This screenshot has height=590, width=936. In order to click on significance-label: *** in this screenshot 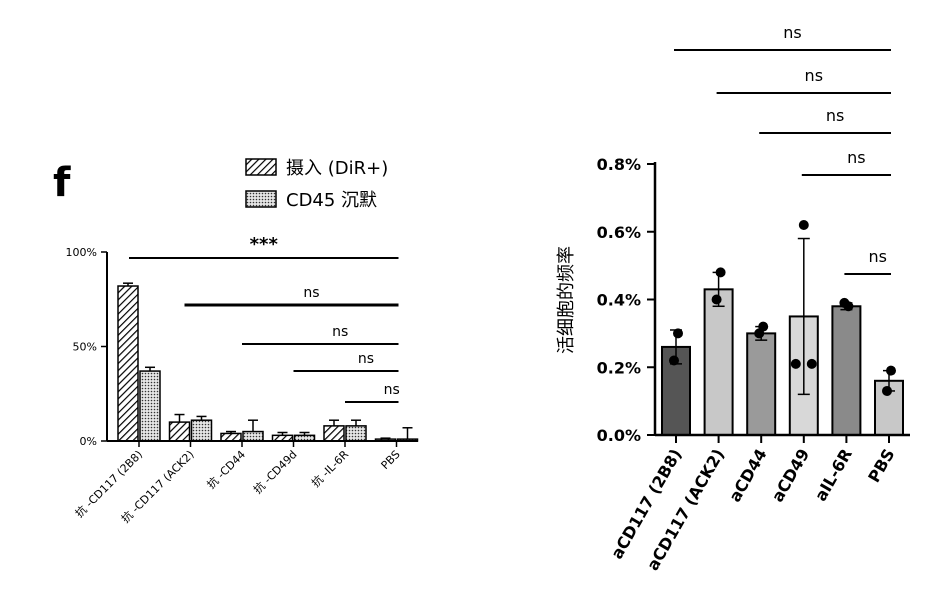, I will do `click(264, 244)`.